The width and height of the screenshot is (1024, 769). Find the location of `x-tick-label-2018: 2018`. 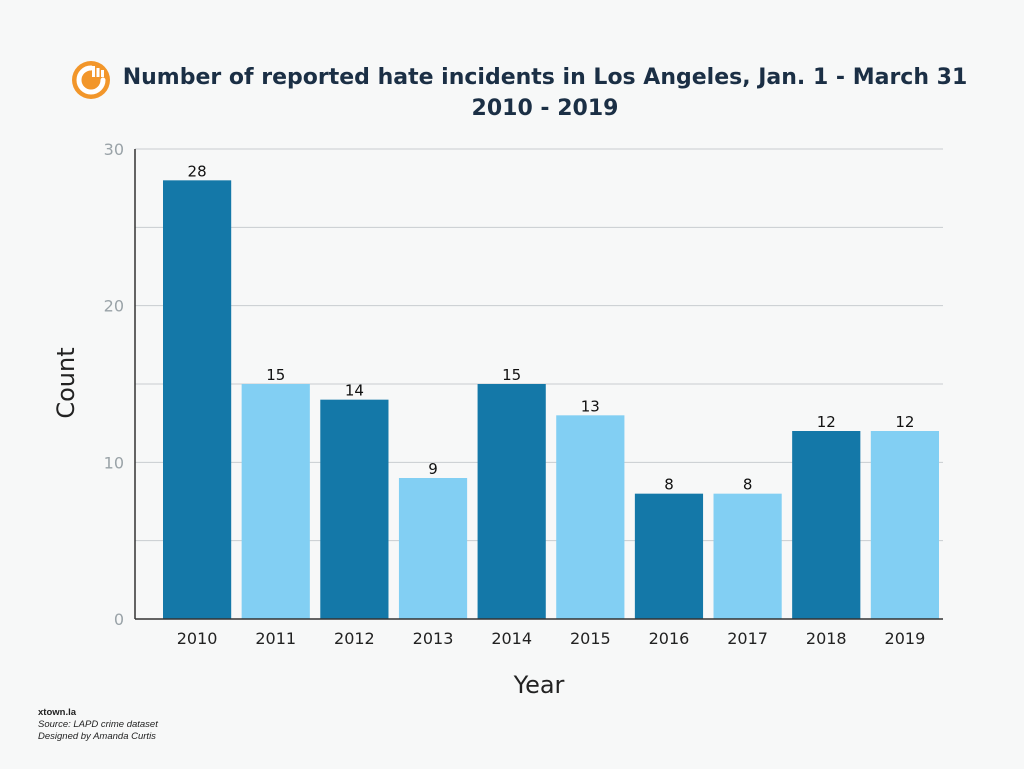

x-tick-label-2018: 2018 is located at coordinates (826, 638).